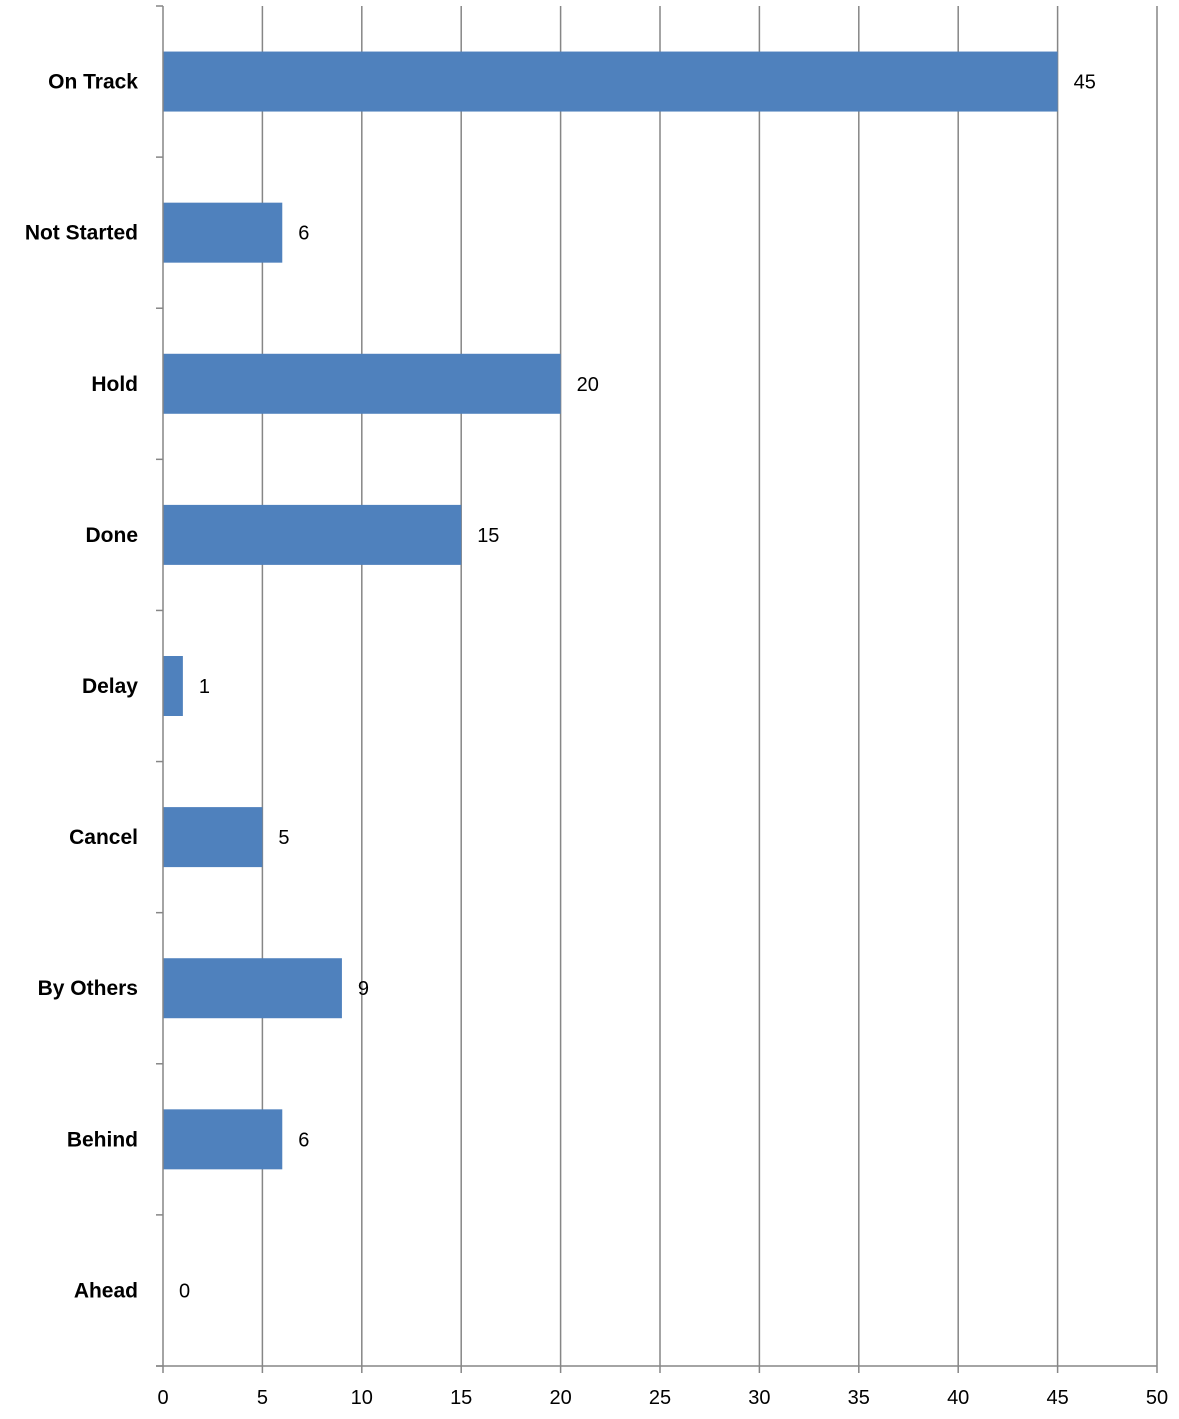 This screenshot has height=1419, width=1179. What do you see at coordinates (213, 837) in the screenshot?
I see `bar-cancel` at bounding box center [213, 837].